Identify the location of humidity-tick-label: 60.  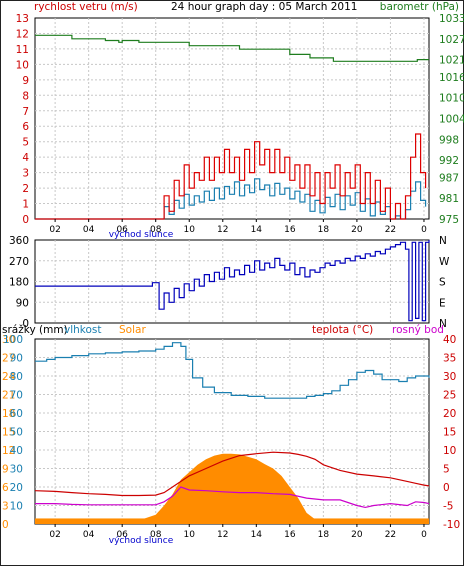
(16, 414).